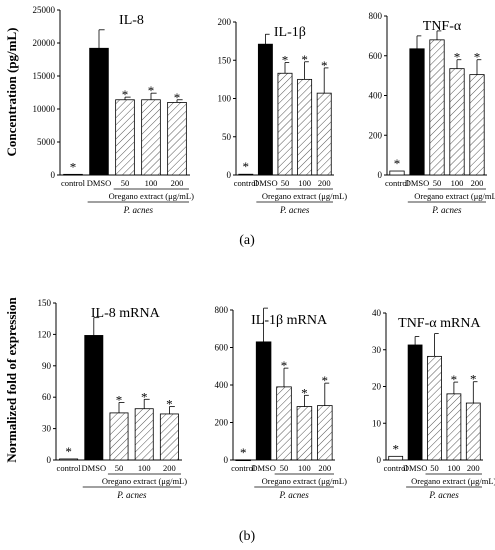 Image resolution: width=495 pixels, height=550 pixels. What do you see at coordinates (225, 99) in the screenshot?
I see `y-tick-label: 100` at bounding box center [225, 99].